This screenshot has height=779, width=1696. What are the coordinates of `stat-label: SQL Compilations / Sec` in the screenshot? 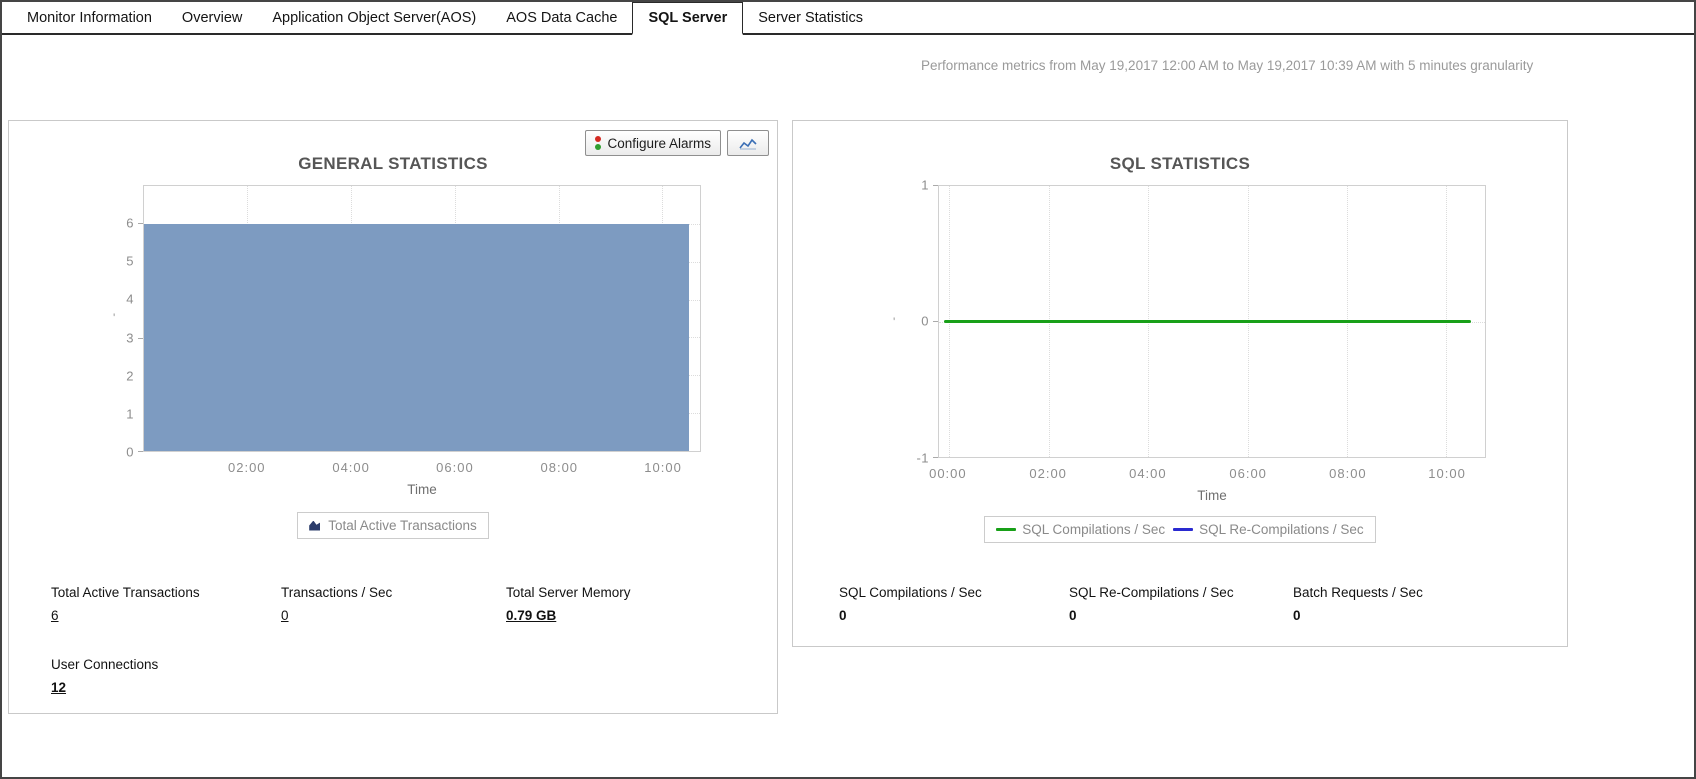 It's located at (910, 592).